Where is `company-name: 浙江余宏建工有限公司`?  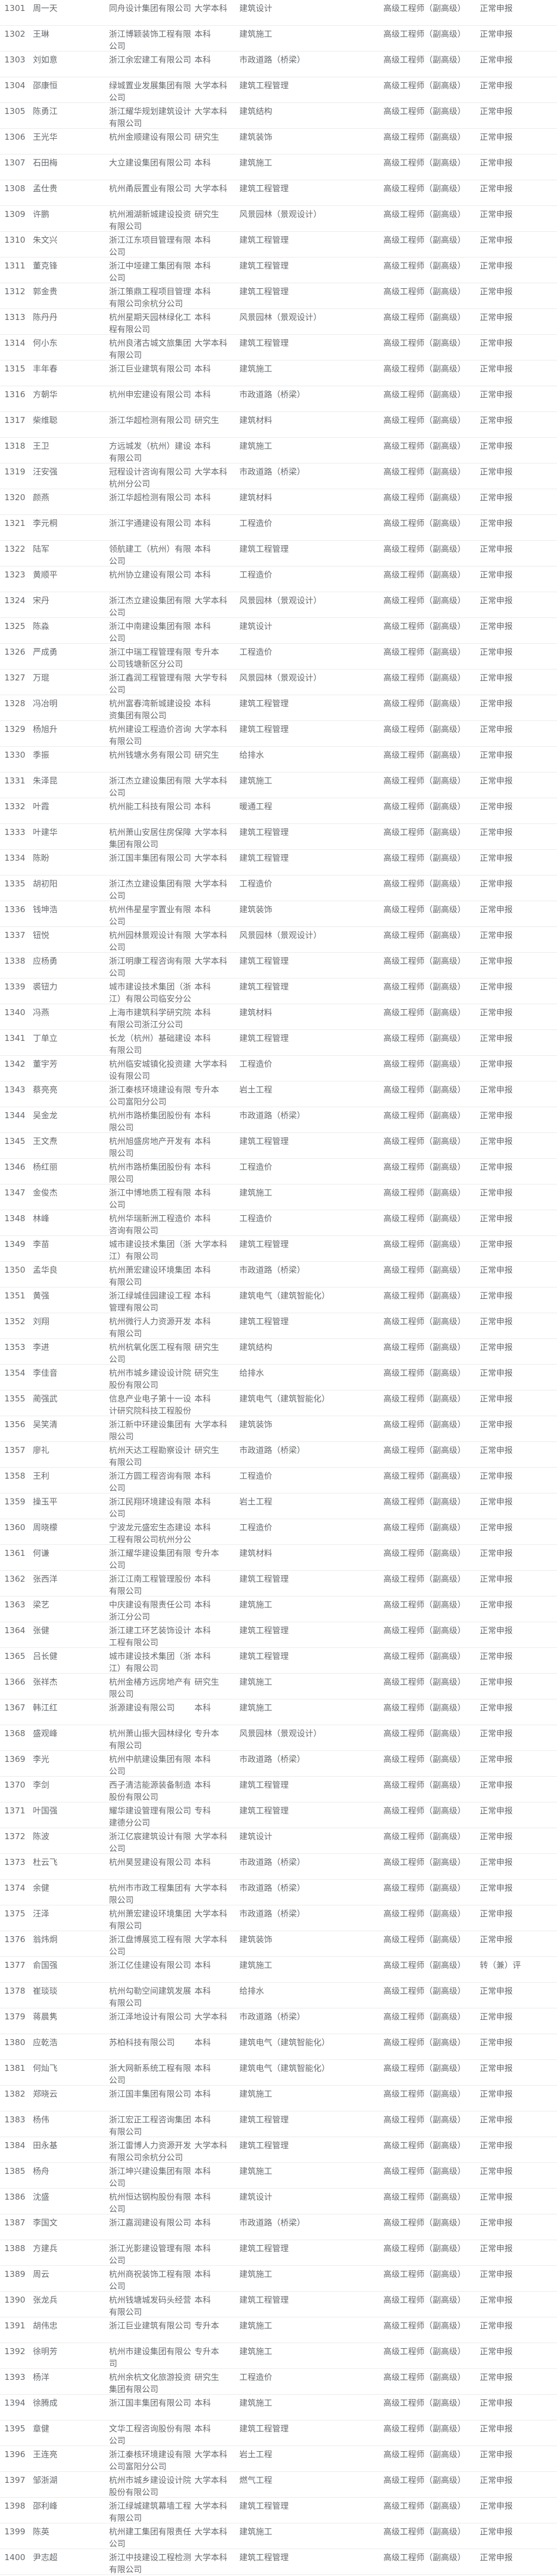
company-name: 浙江余宏建工有限公司 is located at coordinates (150, 60).